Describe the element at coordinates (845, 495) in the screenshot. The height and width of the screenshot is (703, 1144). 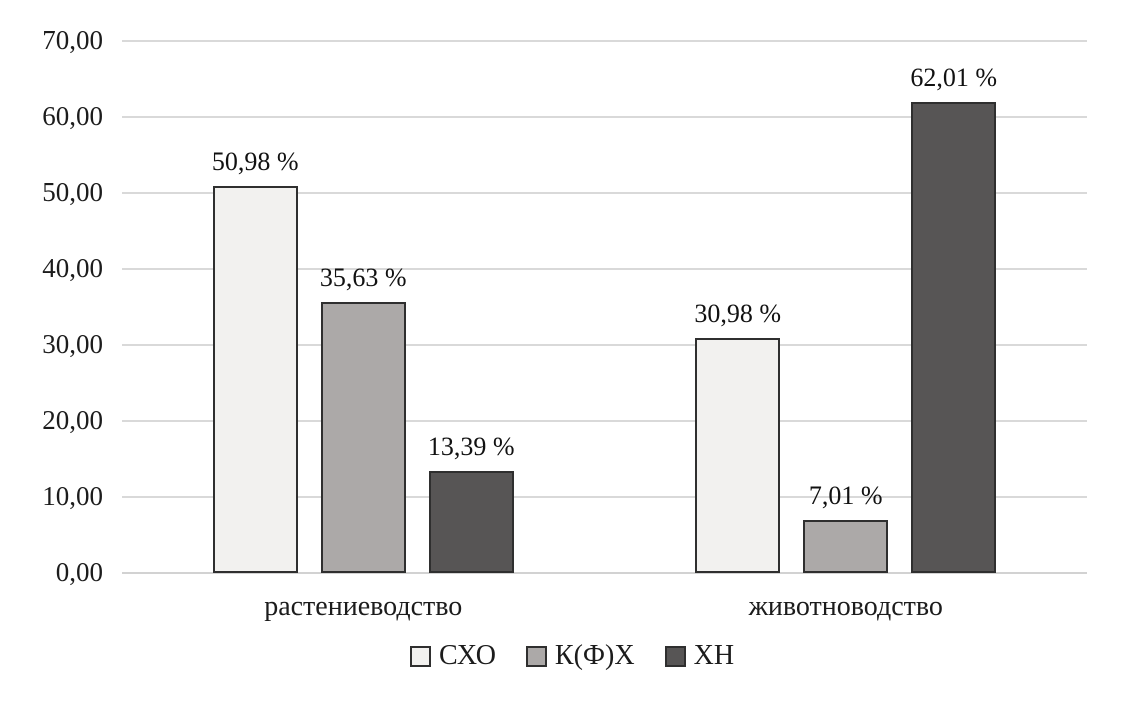
I see `bar-value-label: 7,01 %` at that location.